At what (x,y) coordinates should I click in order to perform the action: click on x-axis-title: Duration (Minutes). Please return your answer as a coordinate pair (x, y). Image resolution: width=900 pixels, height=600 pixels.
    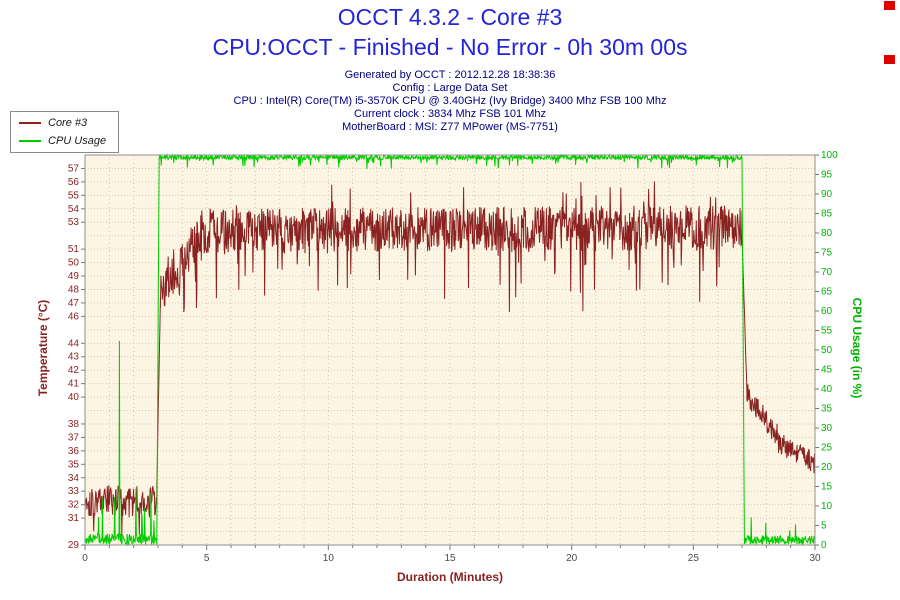
    Looking at the image, I should click on (450, 577).